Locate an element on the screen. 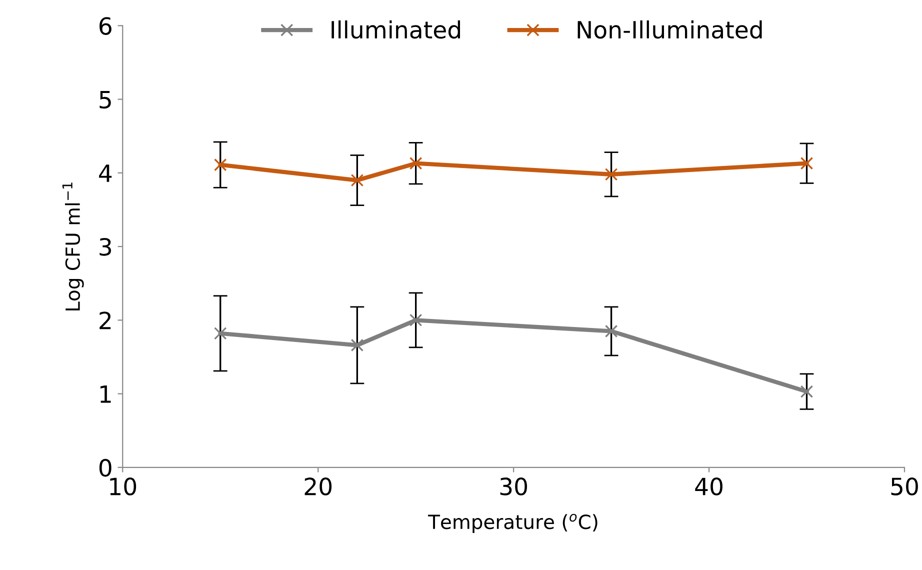 Image resolution: width=922 pixels, height=570 pixels. x-tick-label: 30 is located at coordinates (514, 487).